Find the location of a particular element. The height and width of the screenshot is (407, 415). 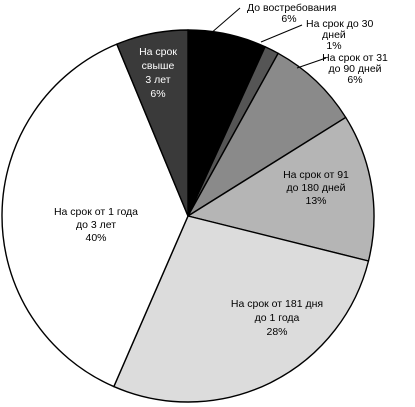

slice-label-4: На срок от 181 дня до 1 года 28% is located at coordinates (277, 318).